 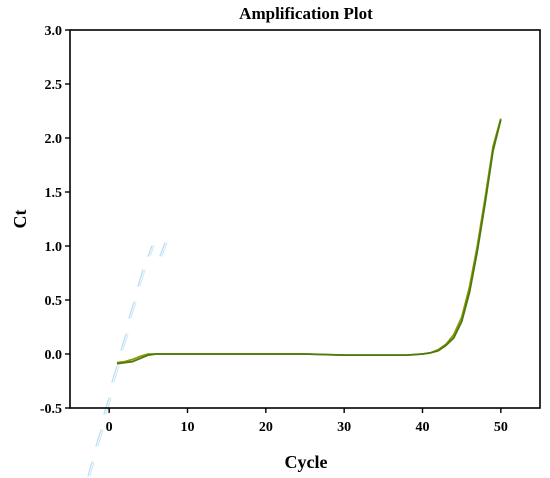 What do you see at coordinates (306, 13) in the screenshot?
I see `chart-title: Amplification Plot` at bounding box center [306, 13].